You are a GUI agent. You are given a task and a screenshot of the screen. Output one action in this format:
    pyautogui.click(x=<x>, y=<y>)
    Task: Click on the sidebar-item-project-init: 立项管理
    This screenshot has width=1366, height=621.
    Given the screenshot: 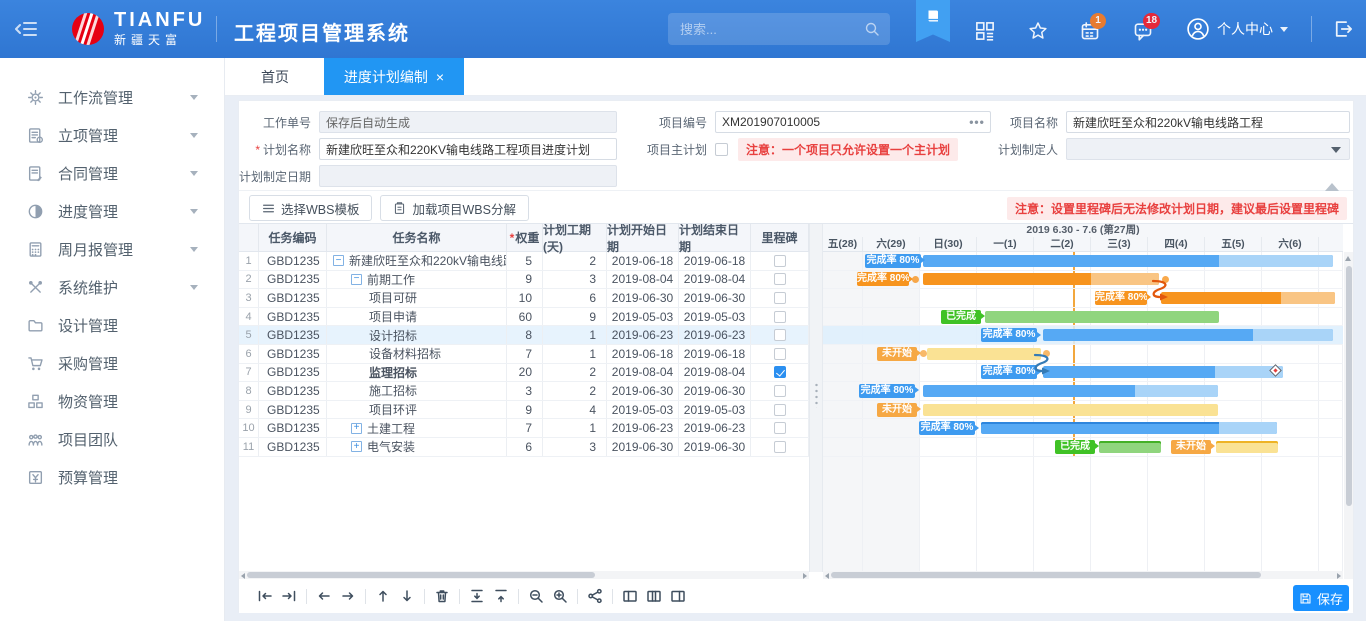 What is the action you would take?
    pyautogui.click(x=112, y=135)
    